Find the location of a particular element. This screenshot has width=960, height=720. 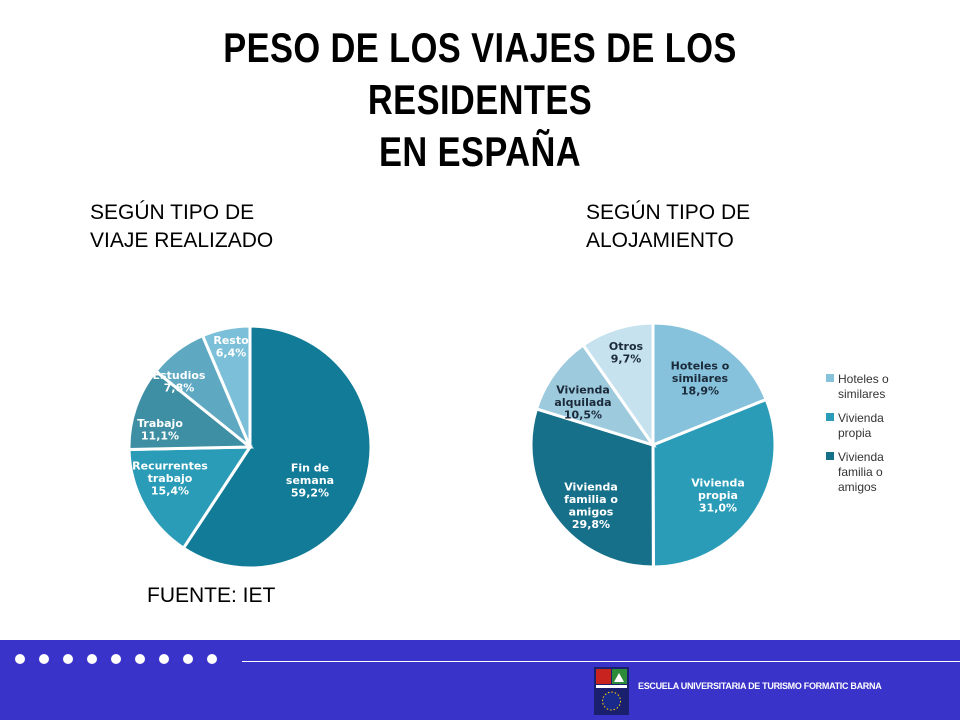

legend-entry-line: amigos is located at coordinates (857, 487).